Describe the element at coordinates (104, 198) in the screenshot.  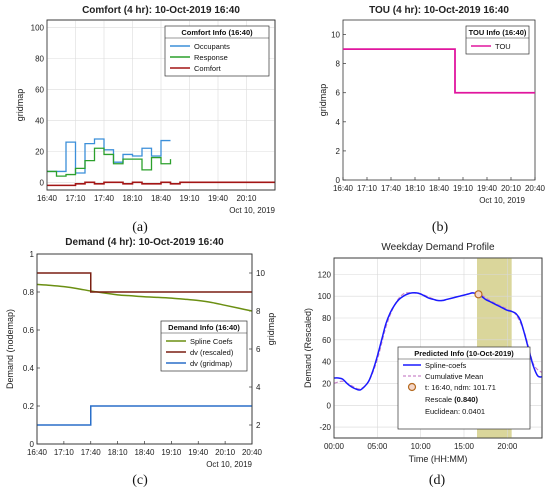
I see `panel-a-xtick-2: 17:40` at that location.